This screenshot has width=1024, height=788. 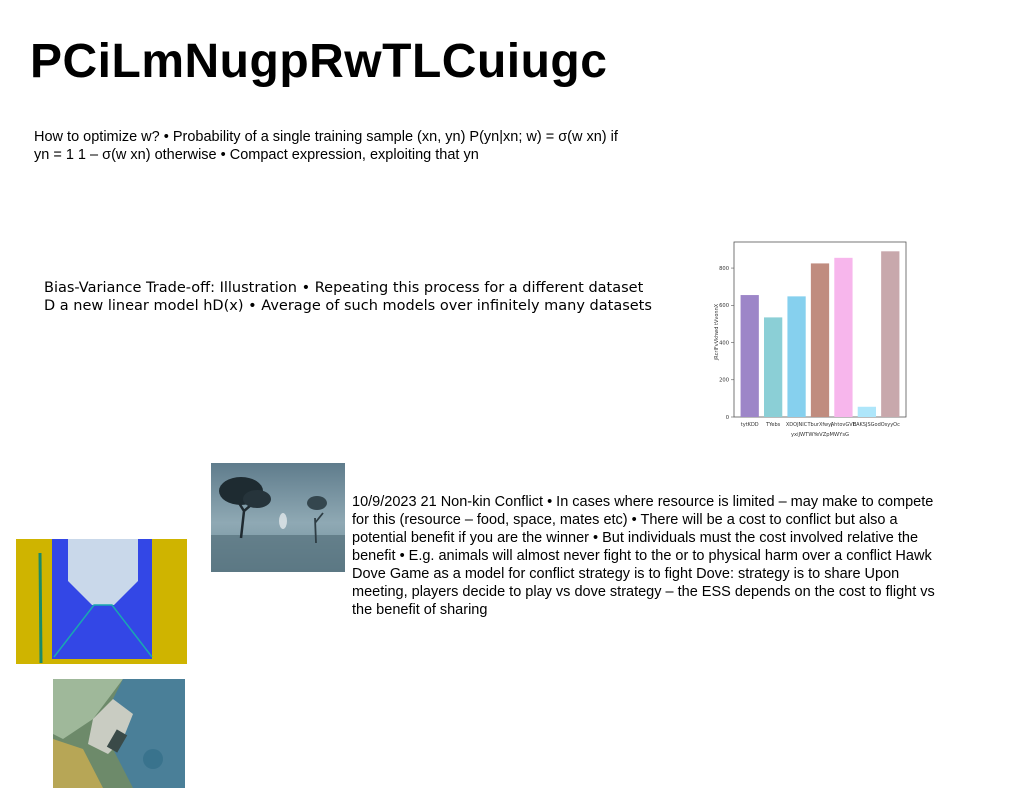 What do you see at coordinates (866, 411) in the screenshot?
I see `bar-EAKSJSGod` at bounding box center [866, 411].